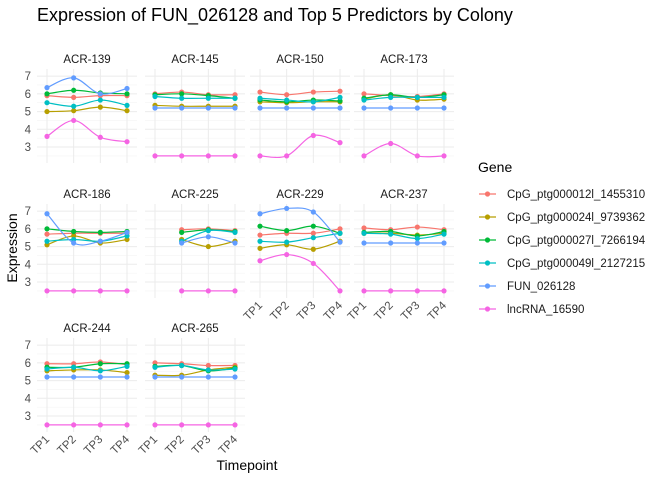  I want to click on panel-strip-label: ACR-150, so click(299, 60).